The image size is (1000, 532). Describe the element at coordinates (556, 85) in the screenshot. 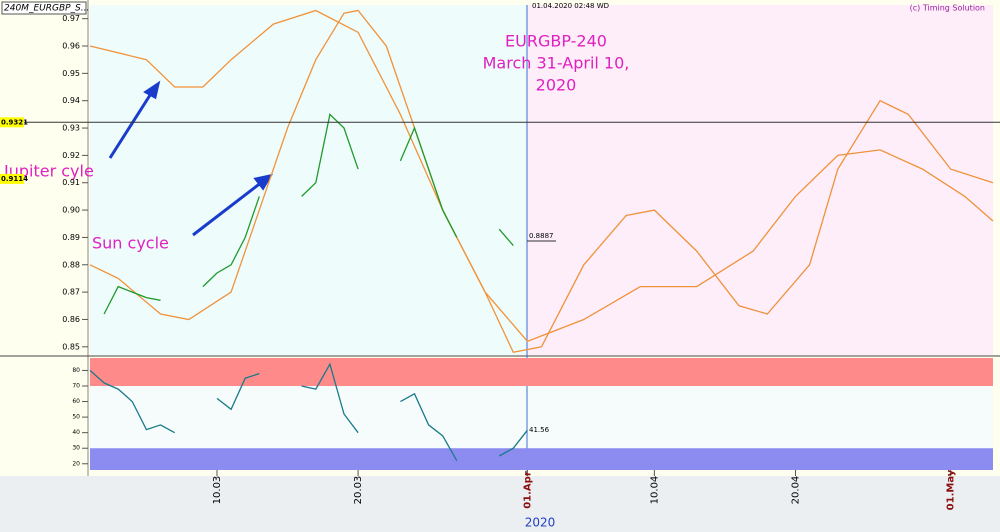

I see `annotation: 2020` at that location.